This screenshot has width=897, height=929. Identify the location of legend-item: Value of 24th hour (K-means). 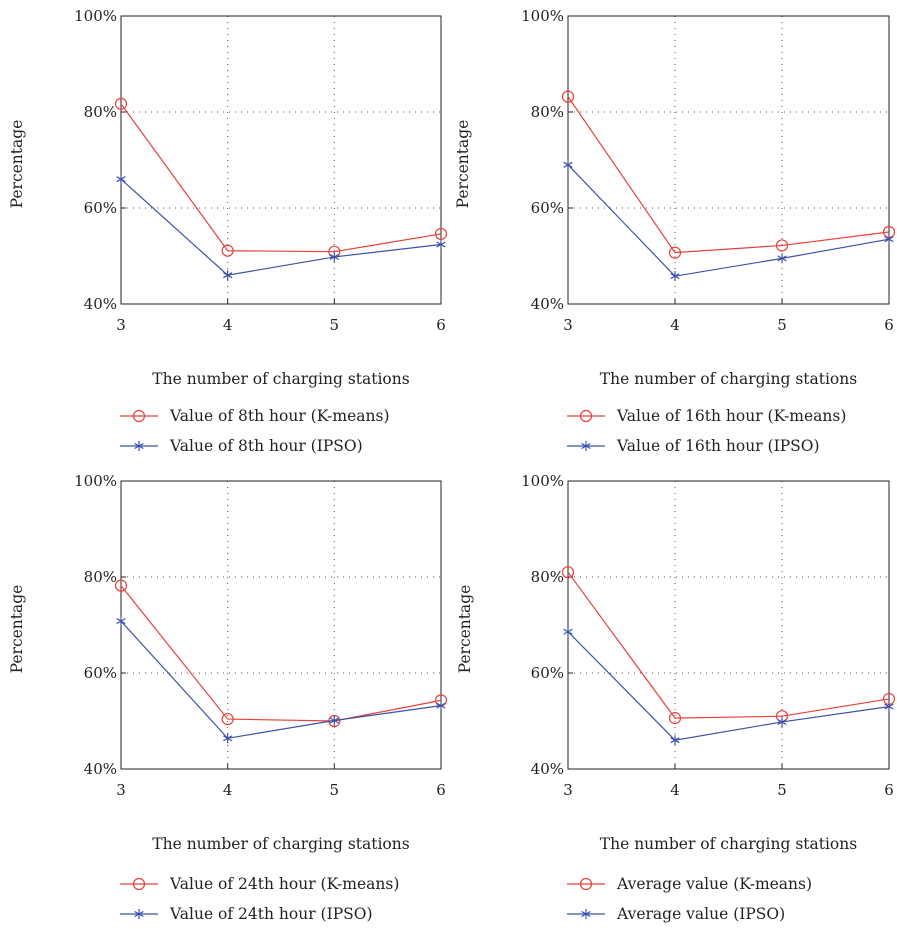
(259, 884).